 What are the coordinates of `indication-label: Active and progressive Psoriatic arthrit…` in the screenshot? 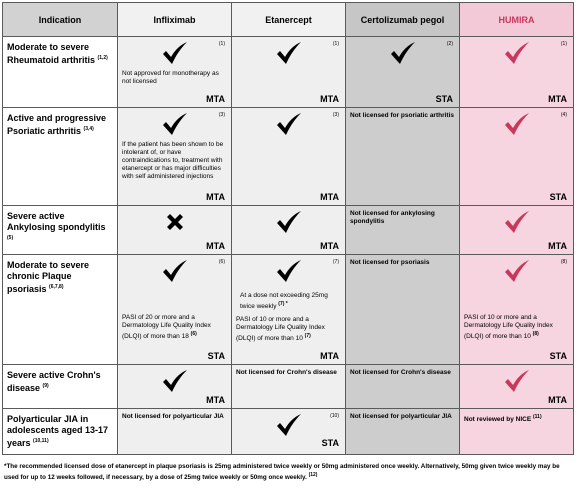 It's located at (57, 124).